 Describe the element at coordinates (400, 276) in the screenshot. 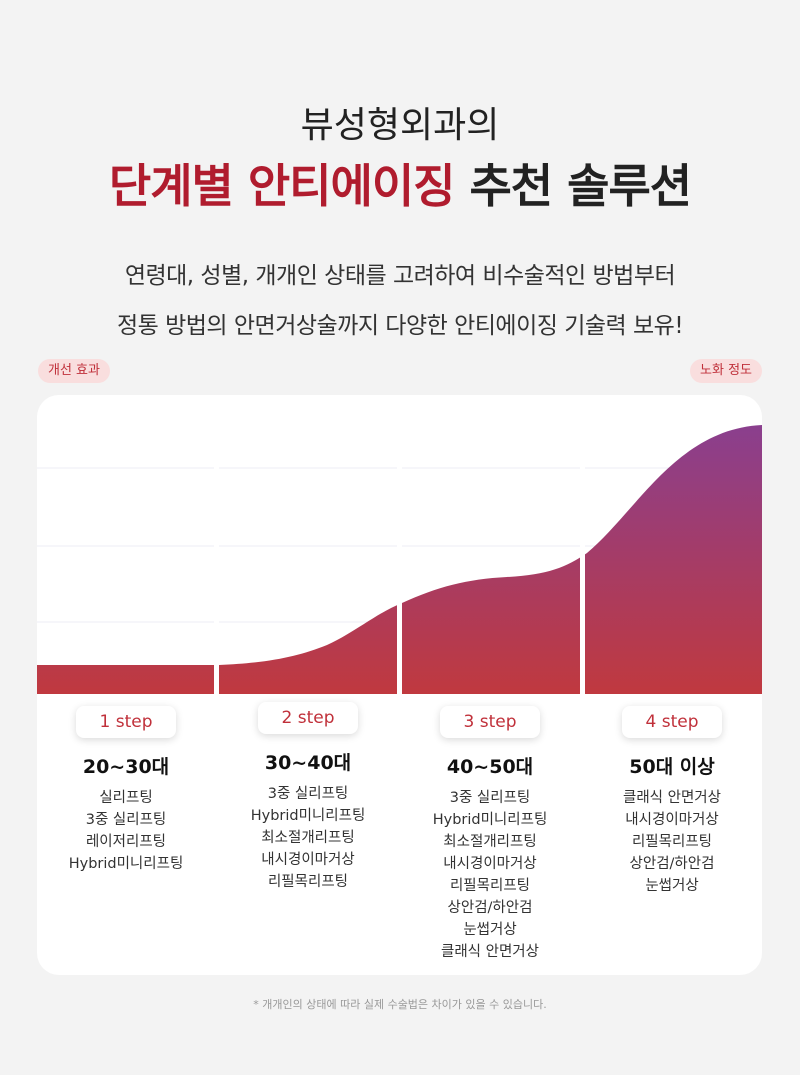

I see `intro-line: 연령대, 성별, 개개인 상태를 고려하여 비수술적인 방법부터` at that location.